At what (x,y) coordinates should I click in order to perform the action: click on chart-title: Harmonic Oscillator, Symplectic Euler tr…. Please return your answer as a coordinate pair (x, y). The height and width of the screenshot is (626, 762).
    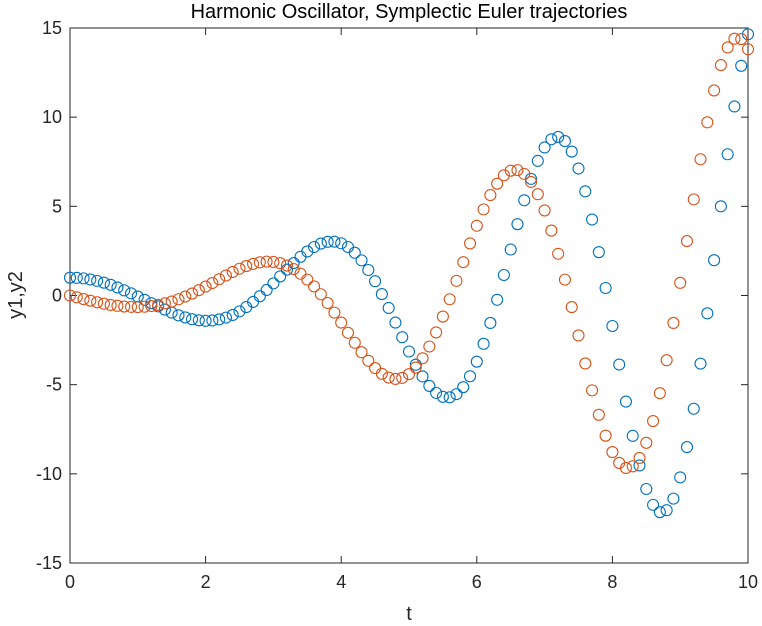
    Looking at the image, I should click on (409, 12).